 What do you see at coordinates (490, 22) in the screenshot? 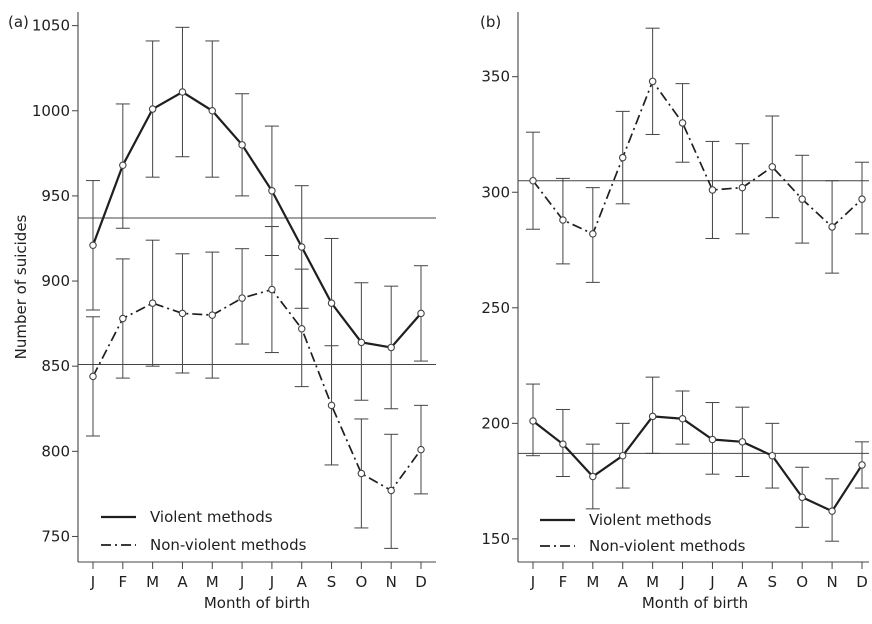
I see `panel-label: (b)` at bounding box center [490, 22].